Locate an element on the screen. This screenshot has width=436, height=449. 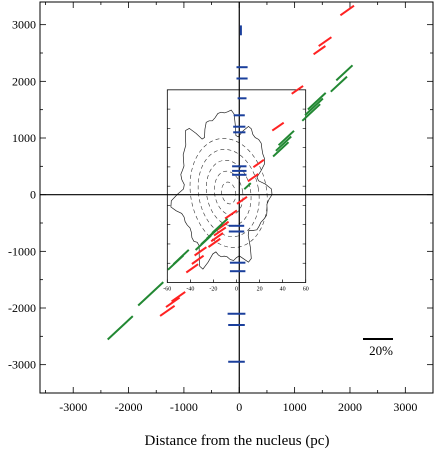
inset-x-tick-label: -20 is located at coordinates (213, 290).